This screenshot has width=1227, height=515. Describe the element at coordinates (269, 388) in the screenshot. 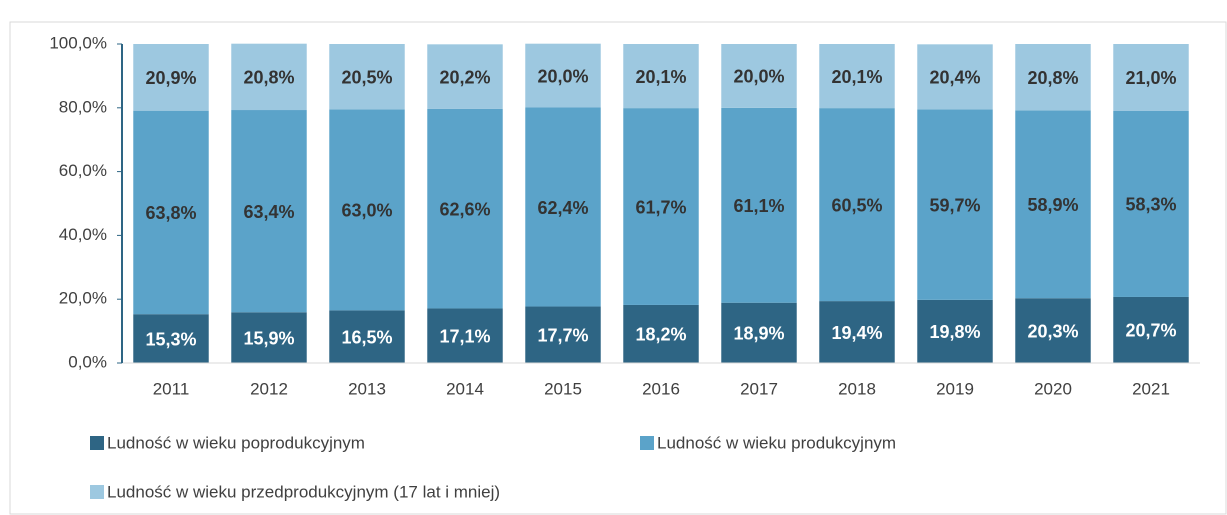

I see `x-tick-label: 2012` at that location.